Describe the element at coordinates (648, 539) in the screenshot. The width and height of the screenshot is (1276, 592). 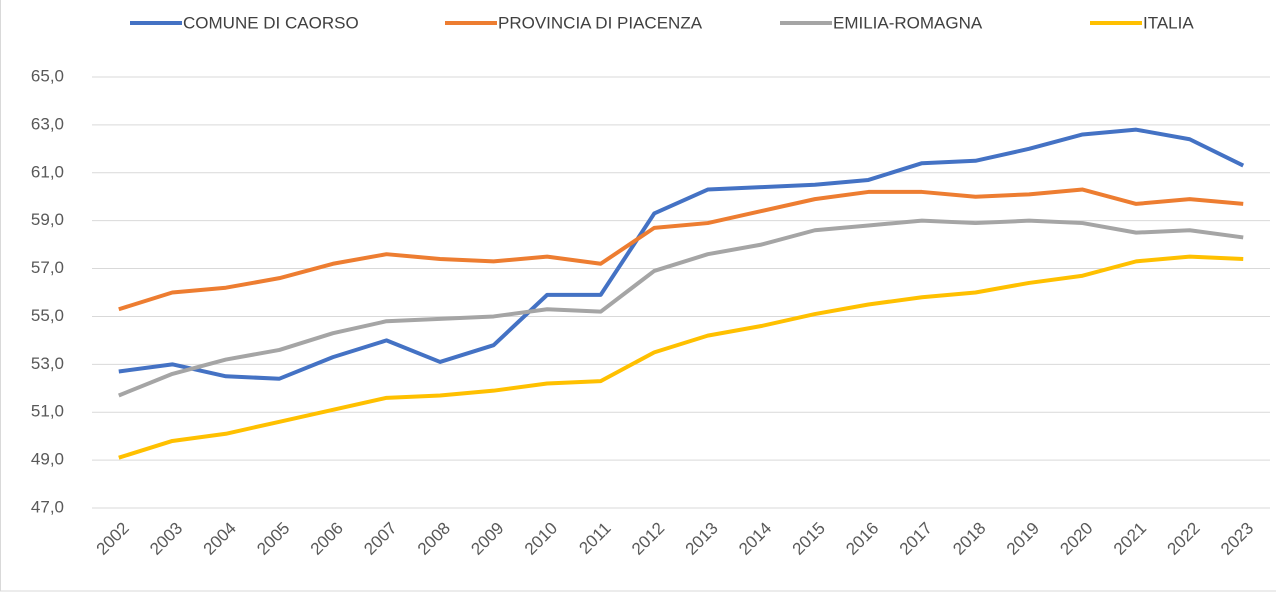
I see `x-tick-label: 2012` at that location.